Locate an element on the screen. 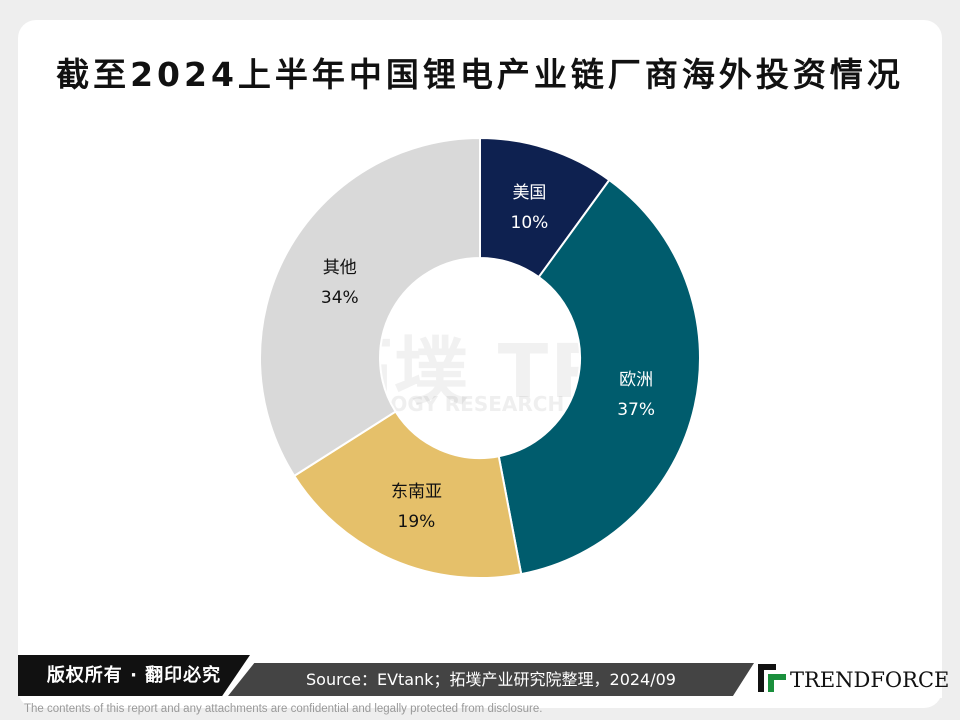  slice-value-label-4: 34% is located at coordinates (340, 298).